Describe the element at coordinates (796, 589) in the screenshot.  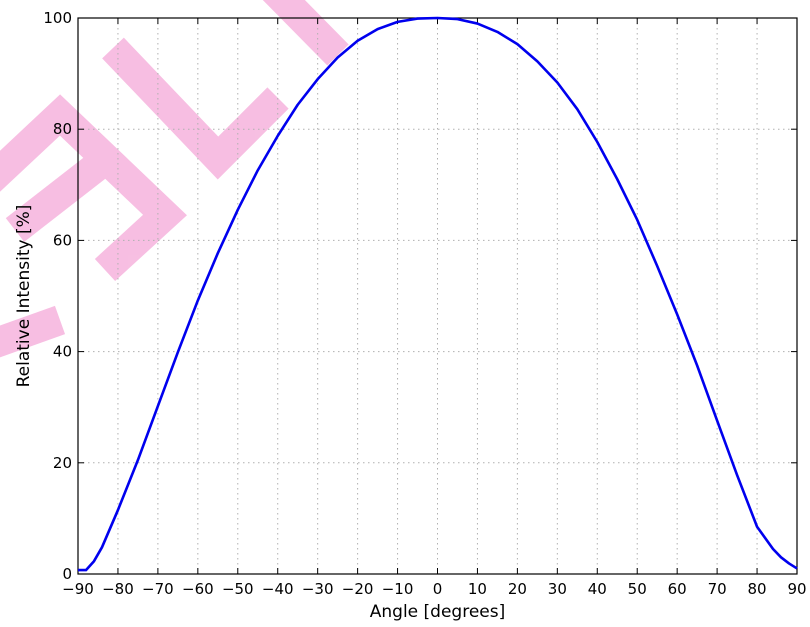
I see `x-tick-label: 90` at that location.